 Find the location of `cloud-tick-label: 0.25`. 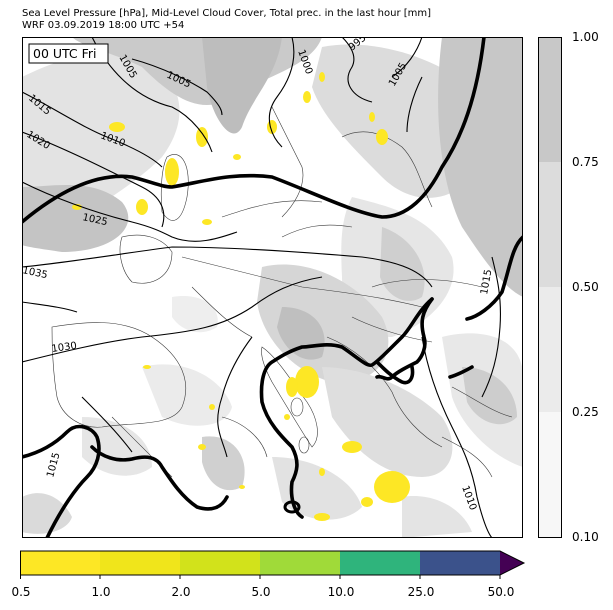

cloud-tick-label: 0.25 is located at coordinates (585, 412).